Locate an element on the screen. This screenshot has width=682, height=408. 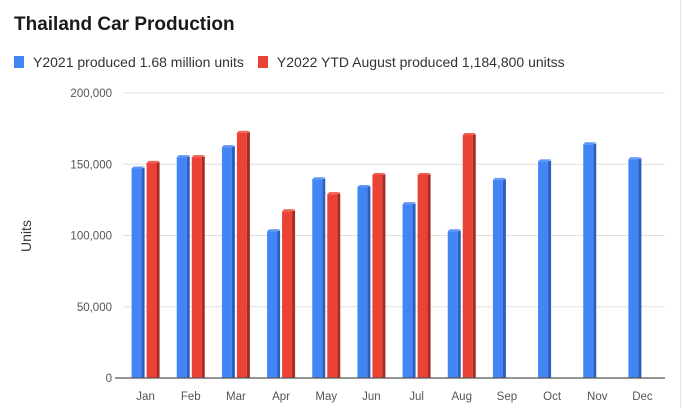
bar-y2021-mar is located at coordinates (228, 261).